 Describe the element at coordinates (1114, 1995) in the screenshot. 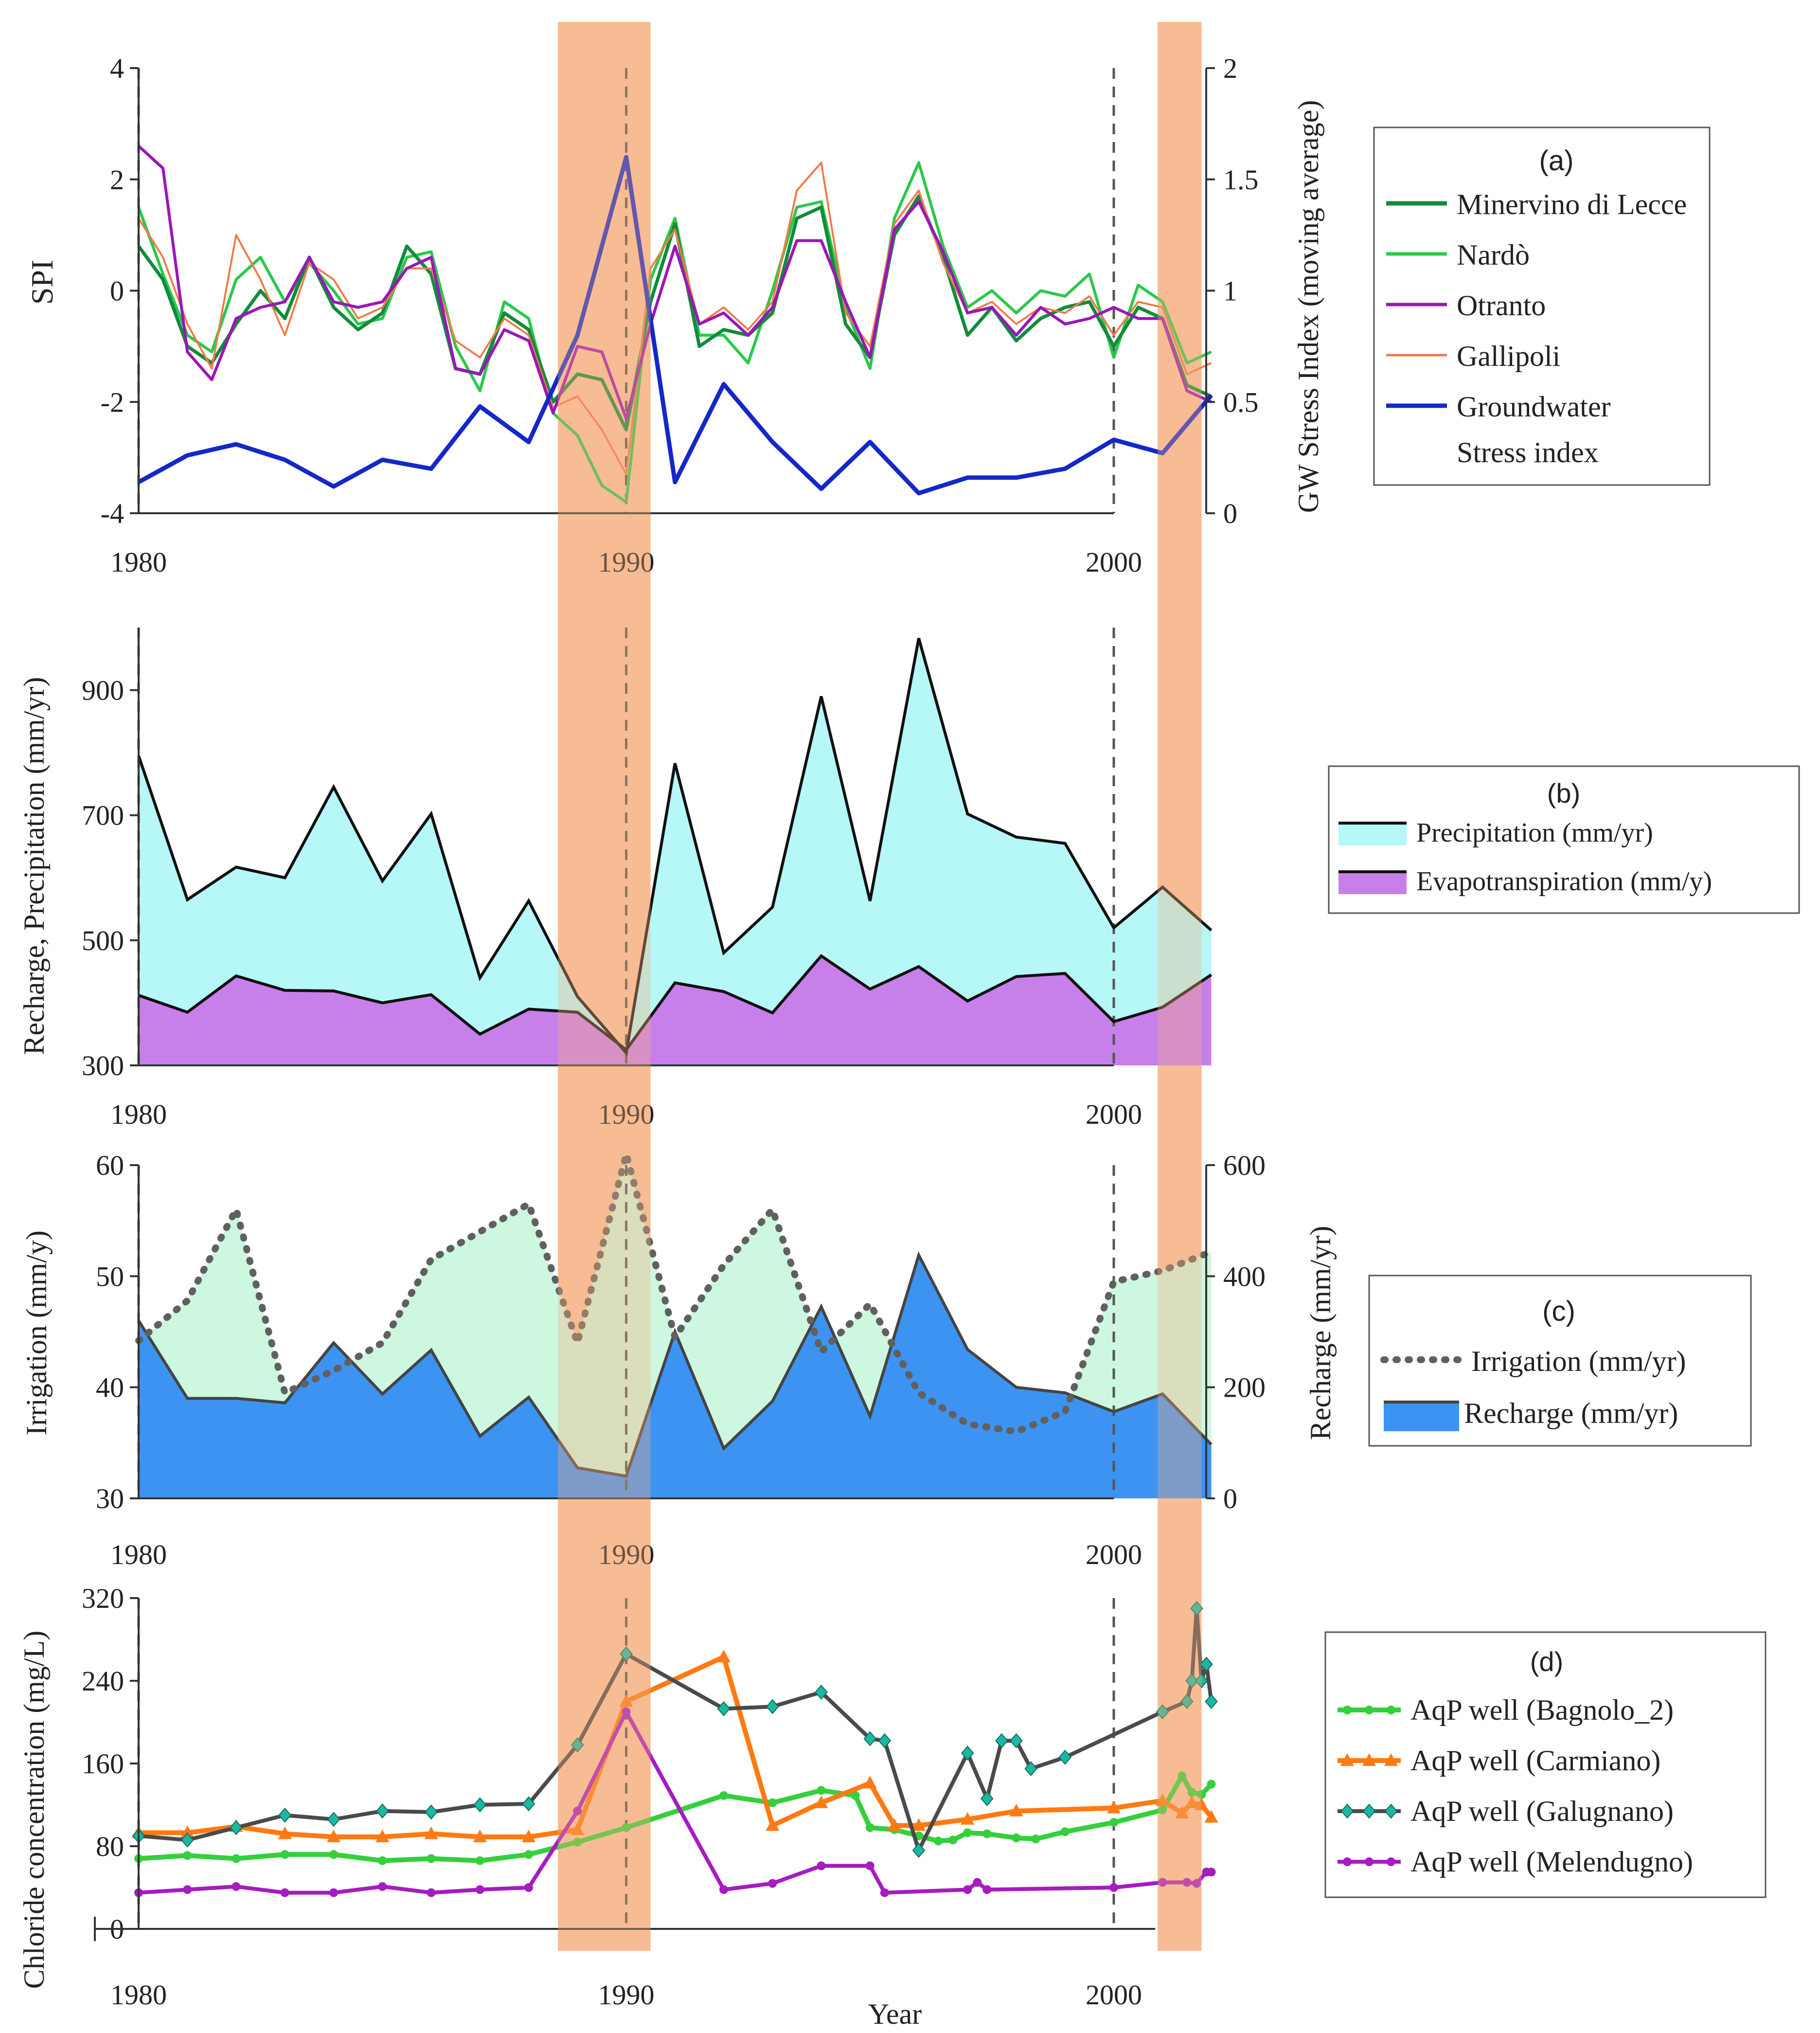

I see `panel-d-xtick-label: 2000` at that location.